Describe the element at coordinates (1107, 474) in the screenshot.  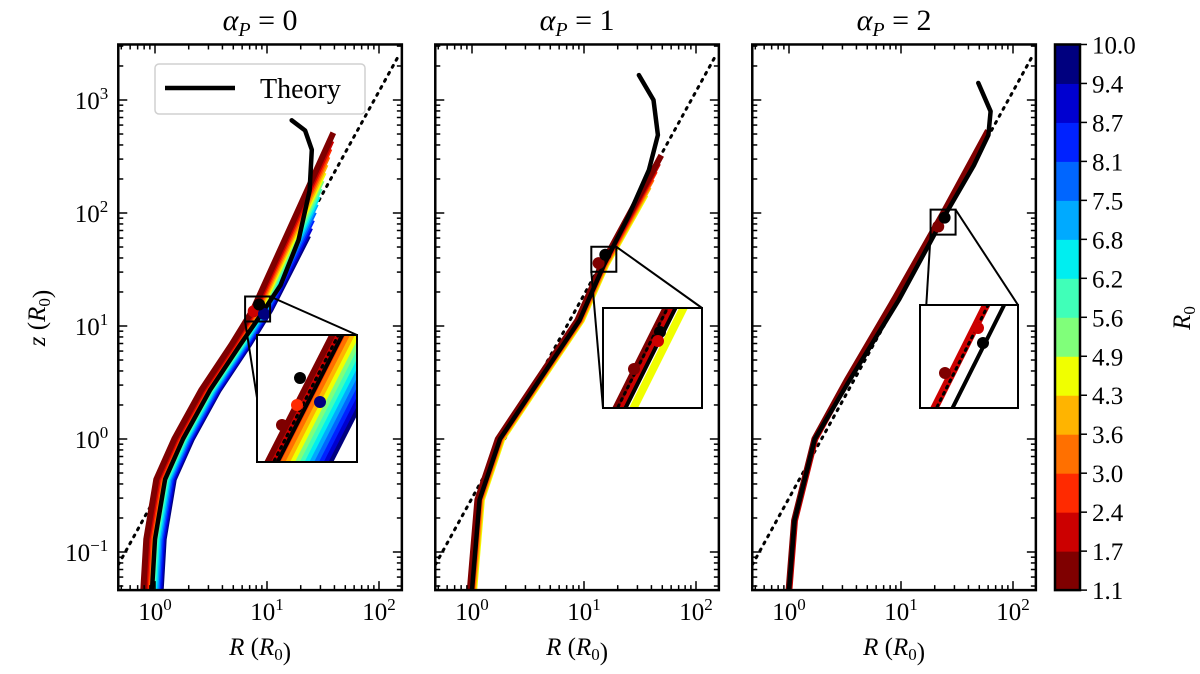
I see `colorbar-tick-label: 3.0` at that location.